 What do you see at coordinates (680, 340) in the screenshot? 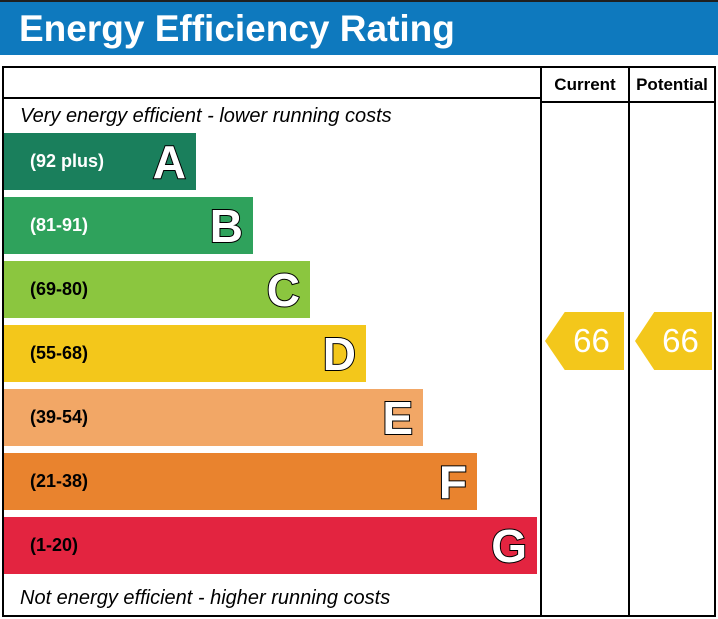
I see `potential-rating-value: 66` at bounding box center [680, 340].